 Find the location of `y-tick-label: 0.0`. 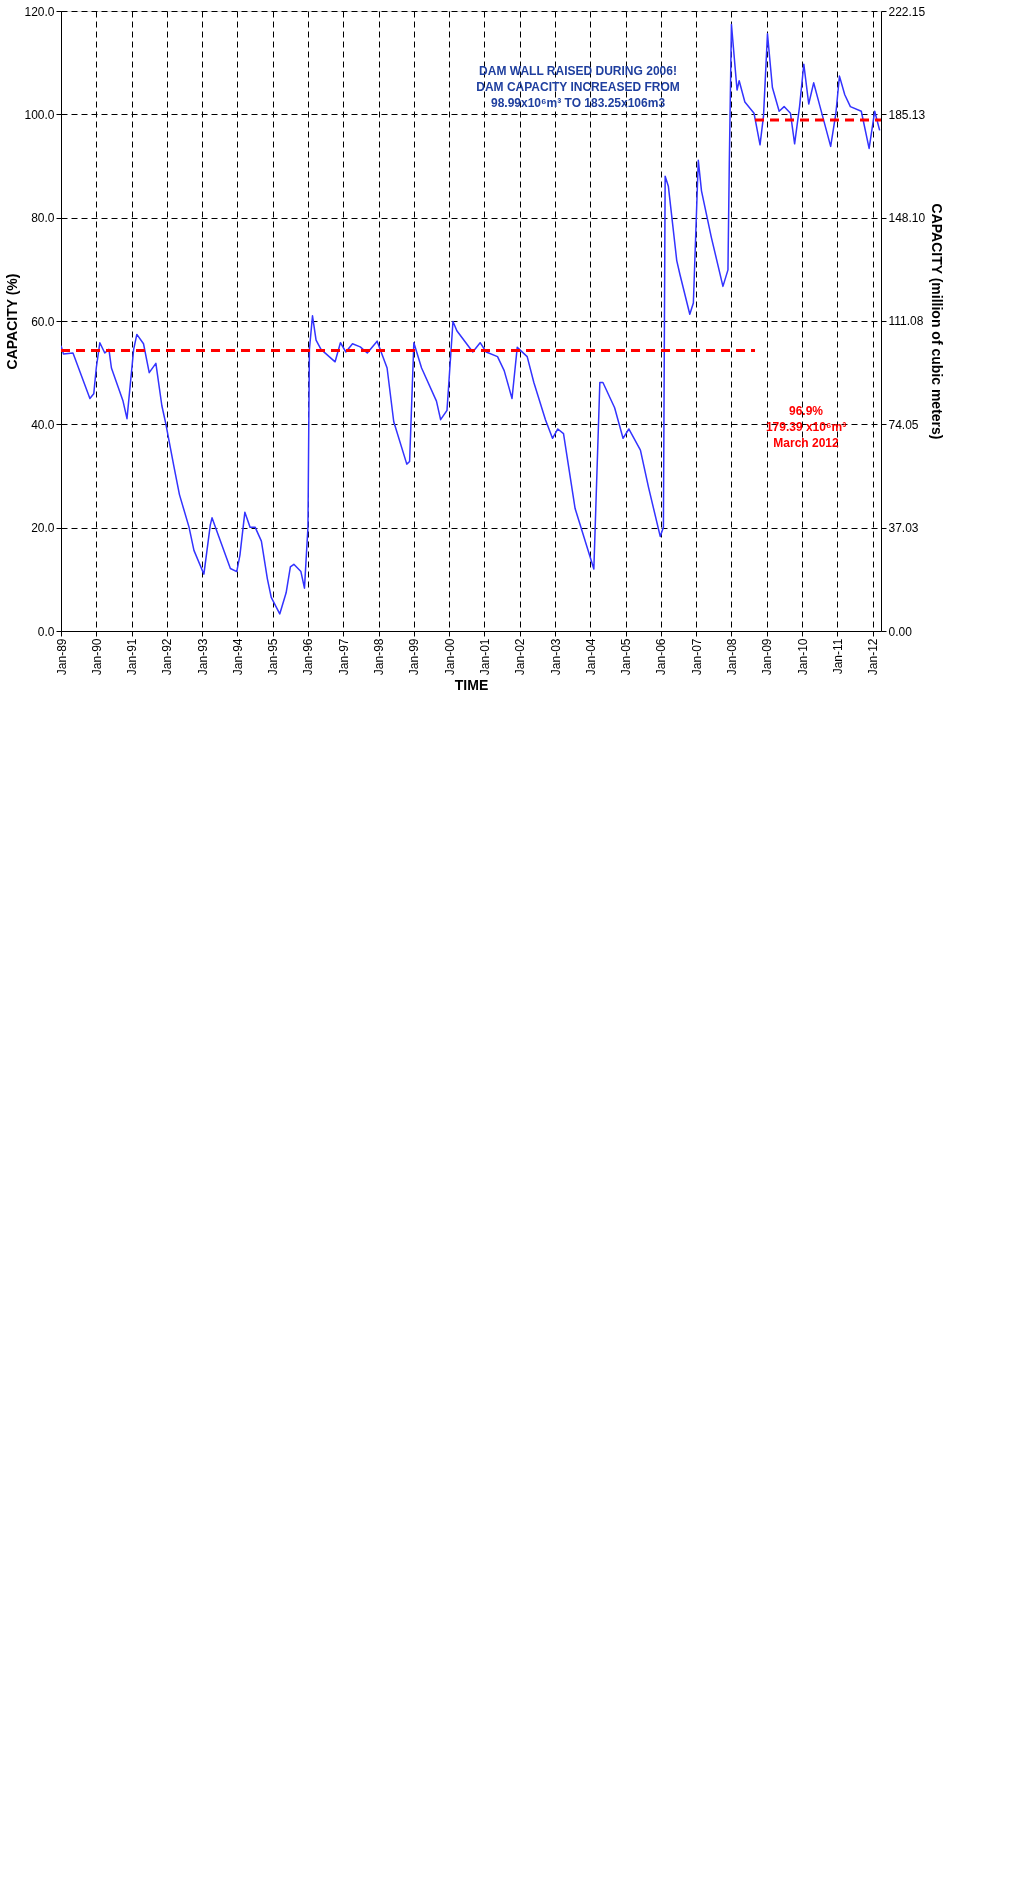

y-tick-label: 0.0 is located at coordinates (46, 631).